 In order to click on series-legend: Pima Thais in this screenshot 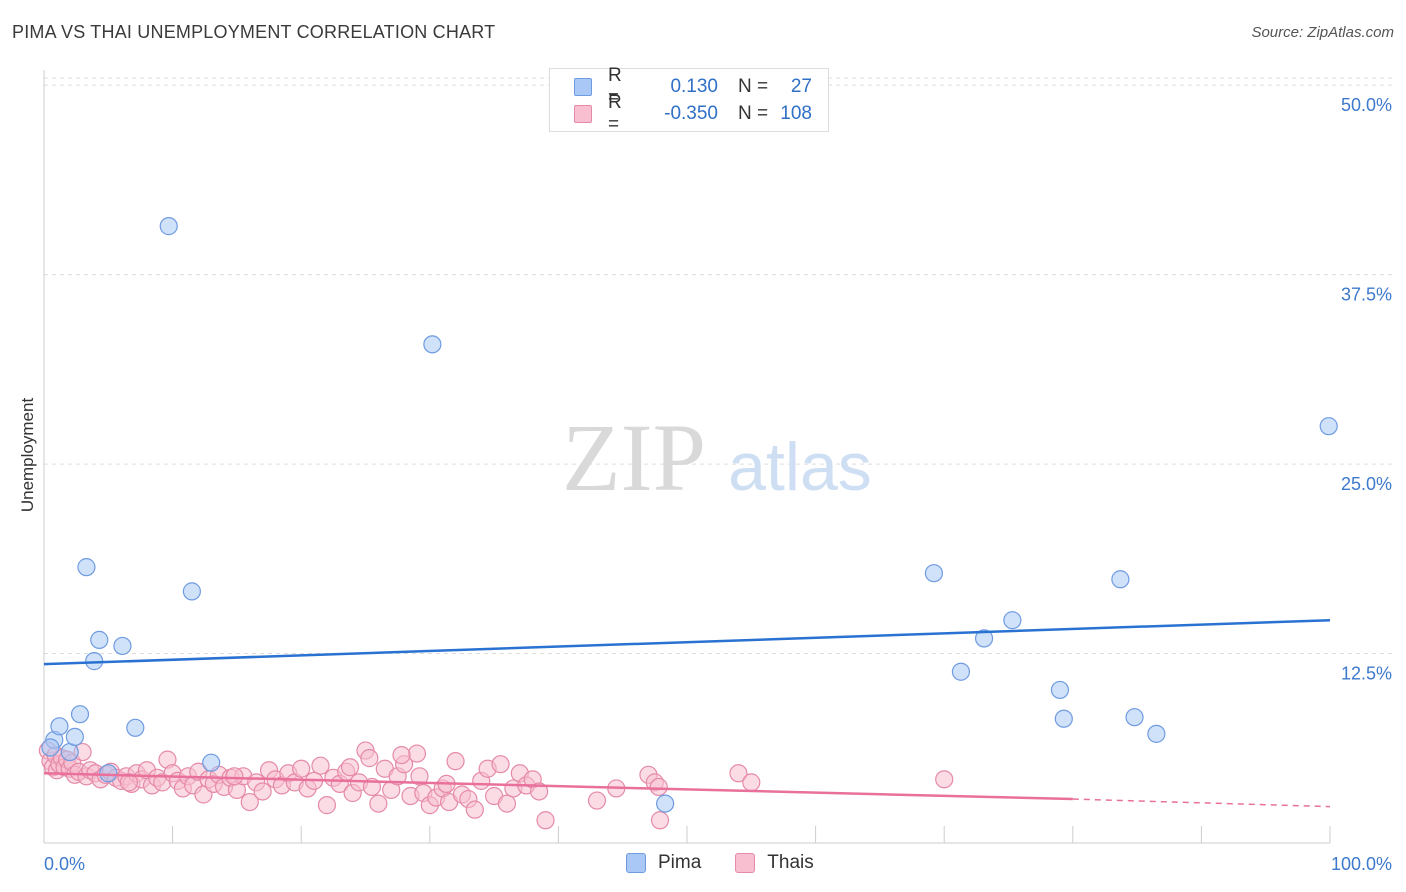, I will do `click(737, 863)`.